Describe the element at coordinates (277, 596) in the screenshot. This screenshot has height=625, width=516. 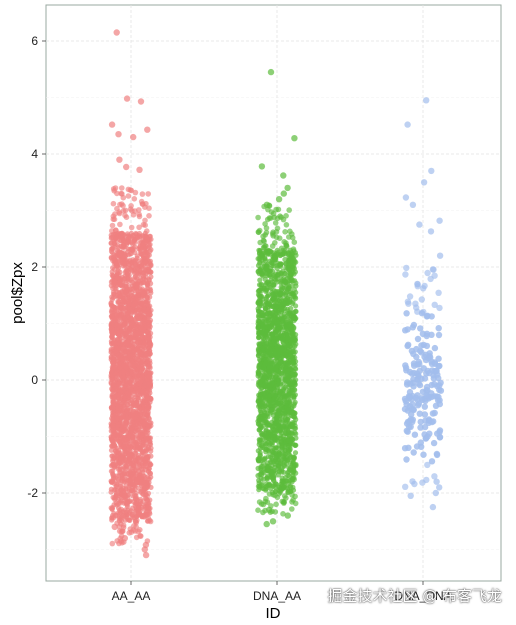
I see `x-tick-label: DNA_AA` at that location.